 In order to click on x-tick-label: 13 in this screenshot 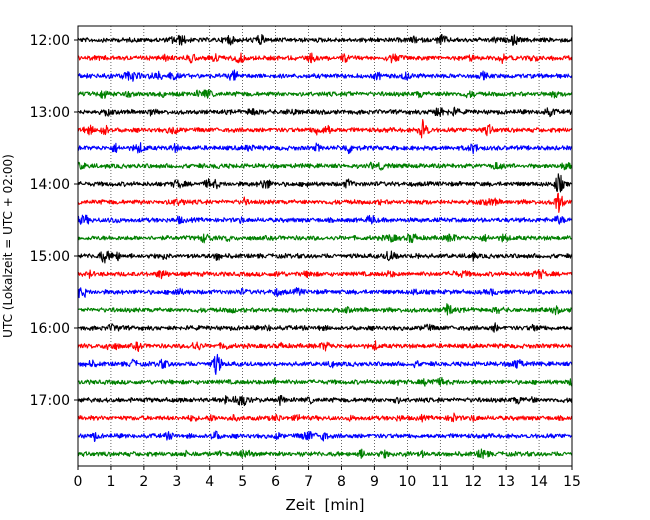, I will do `click(506, 482)`.